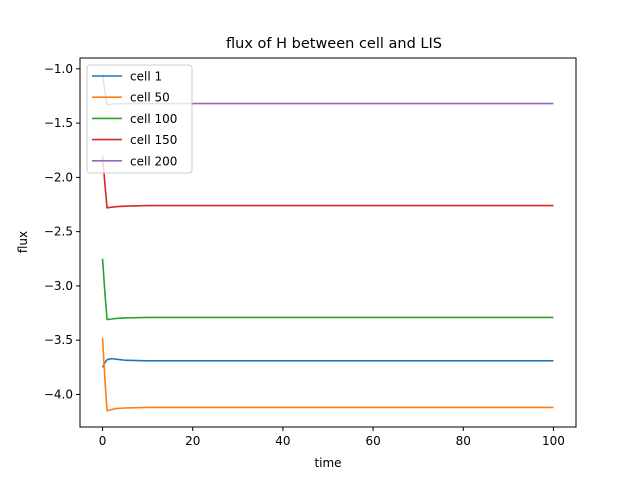  I want to click on legend-entry: cell 100, so click(153, 119).